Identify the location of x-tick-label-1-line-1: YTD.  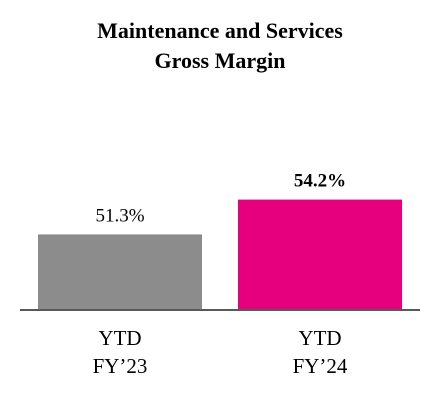
(119, 338).